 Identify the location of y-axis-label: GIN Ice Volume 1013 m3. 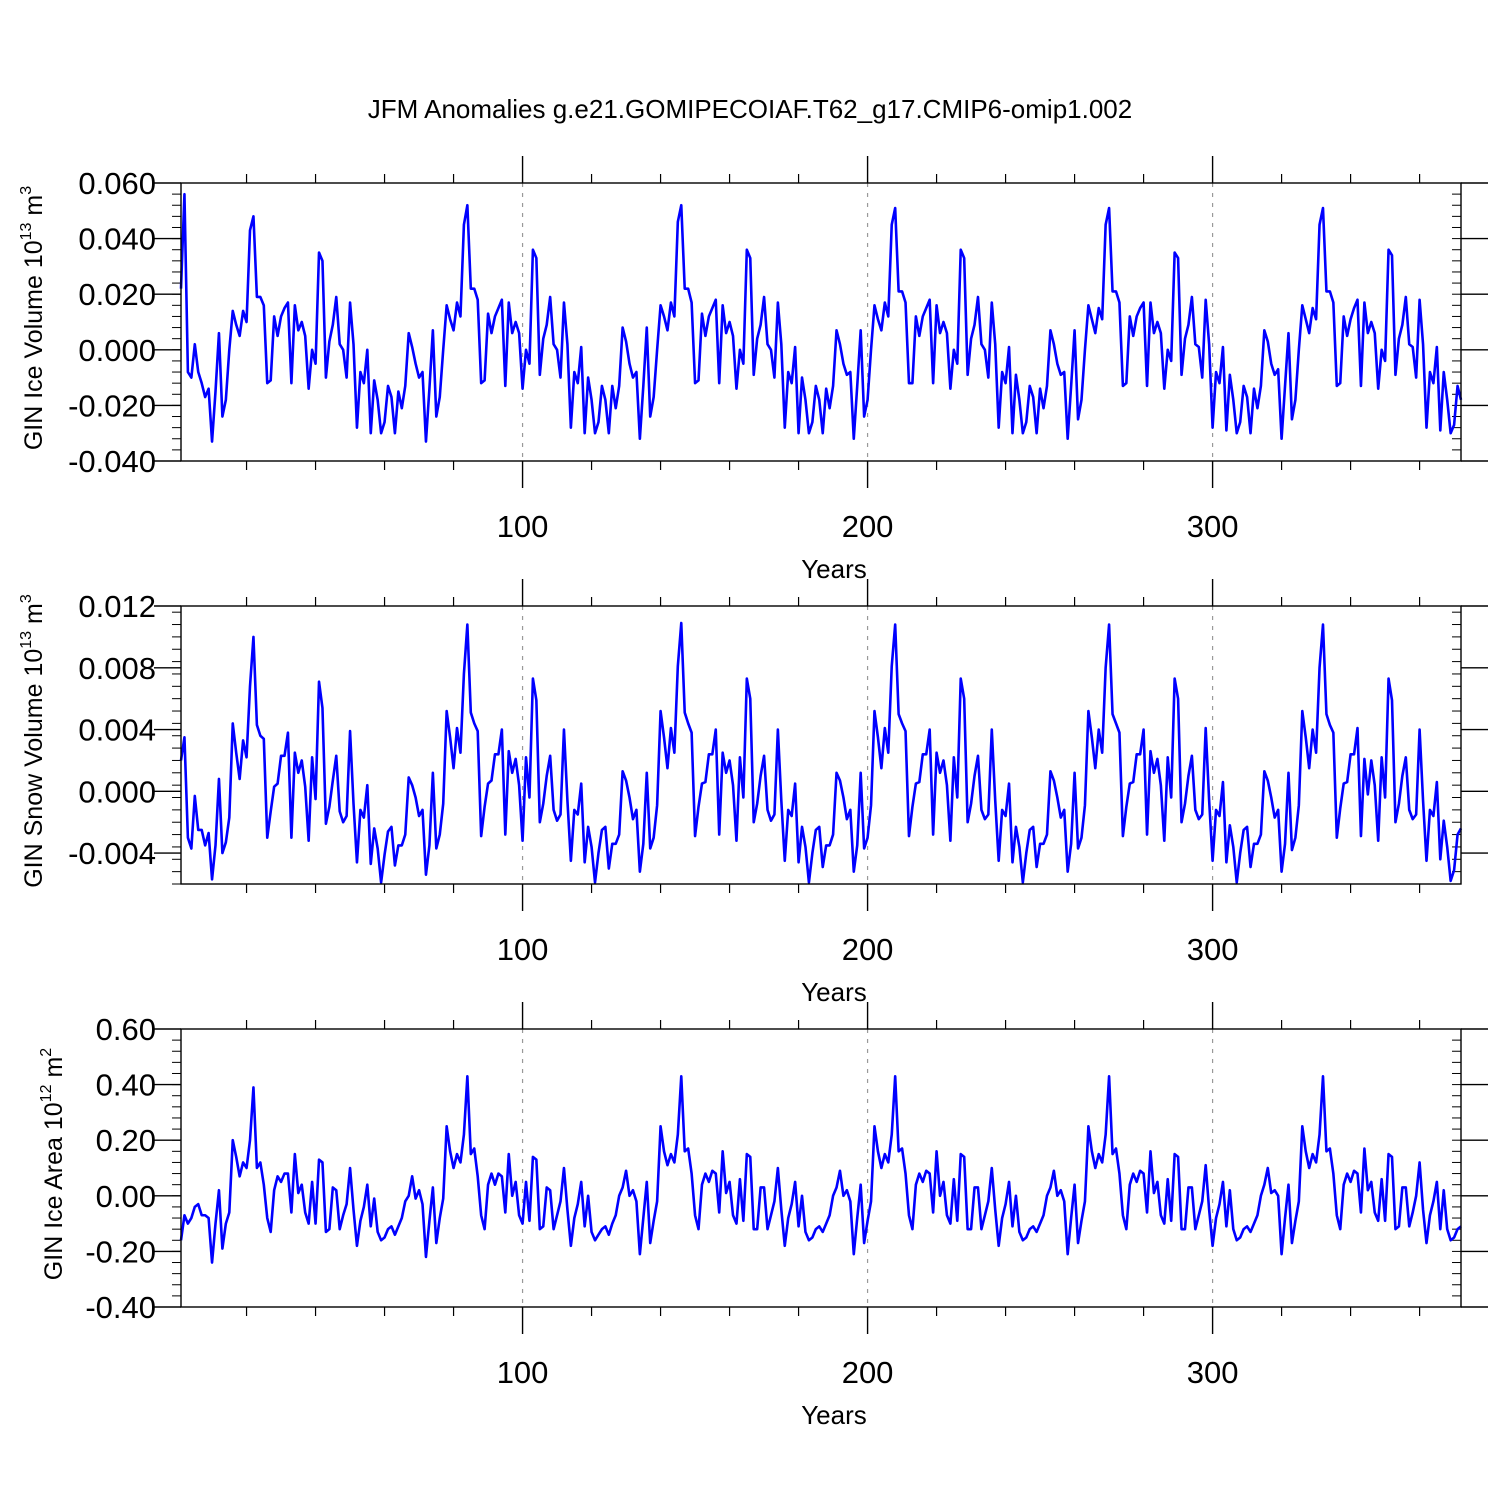
(33, 318).